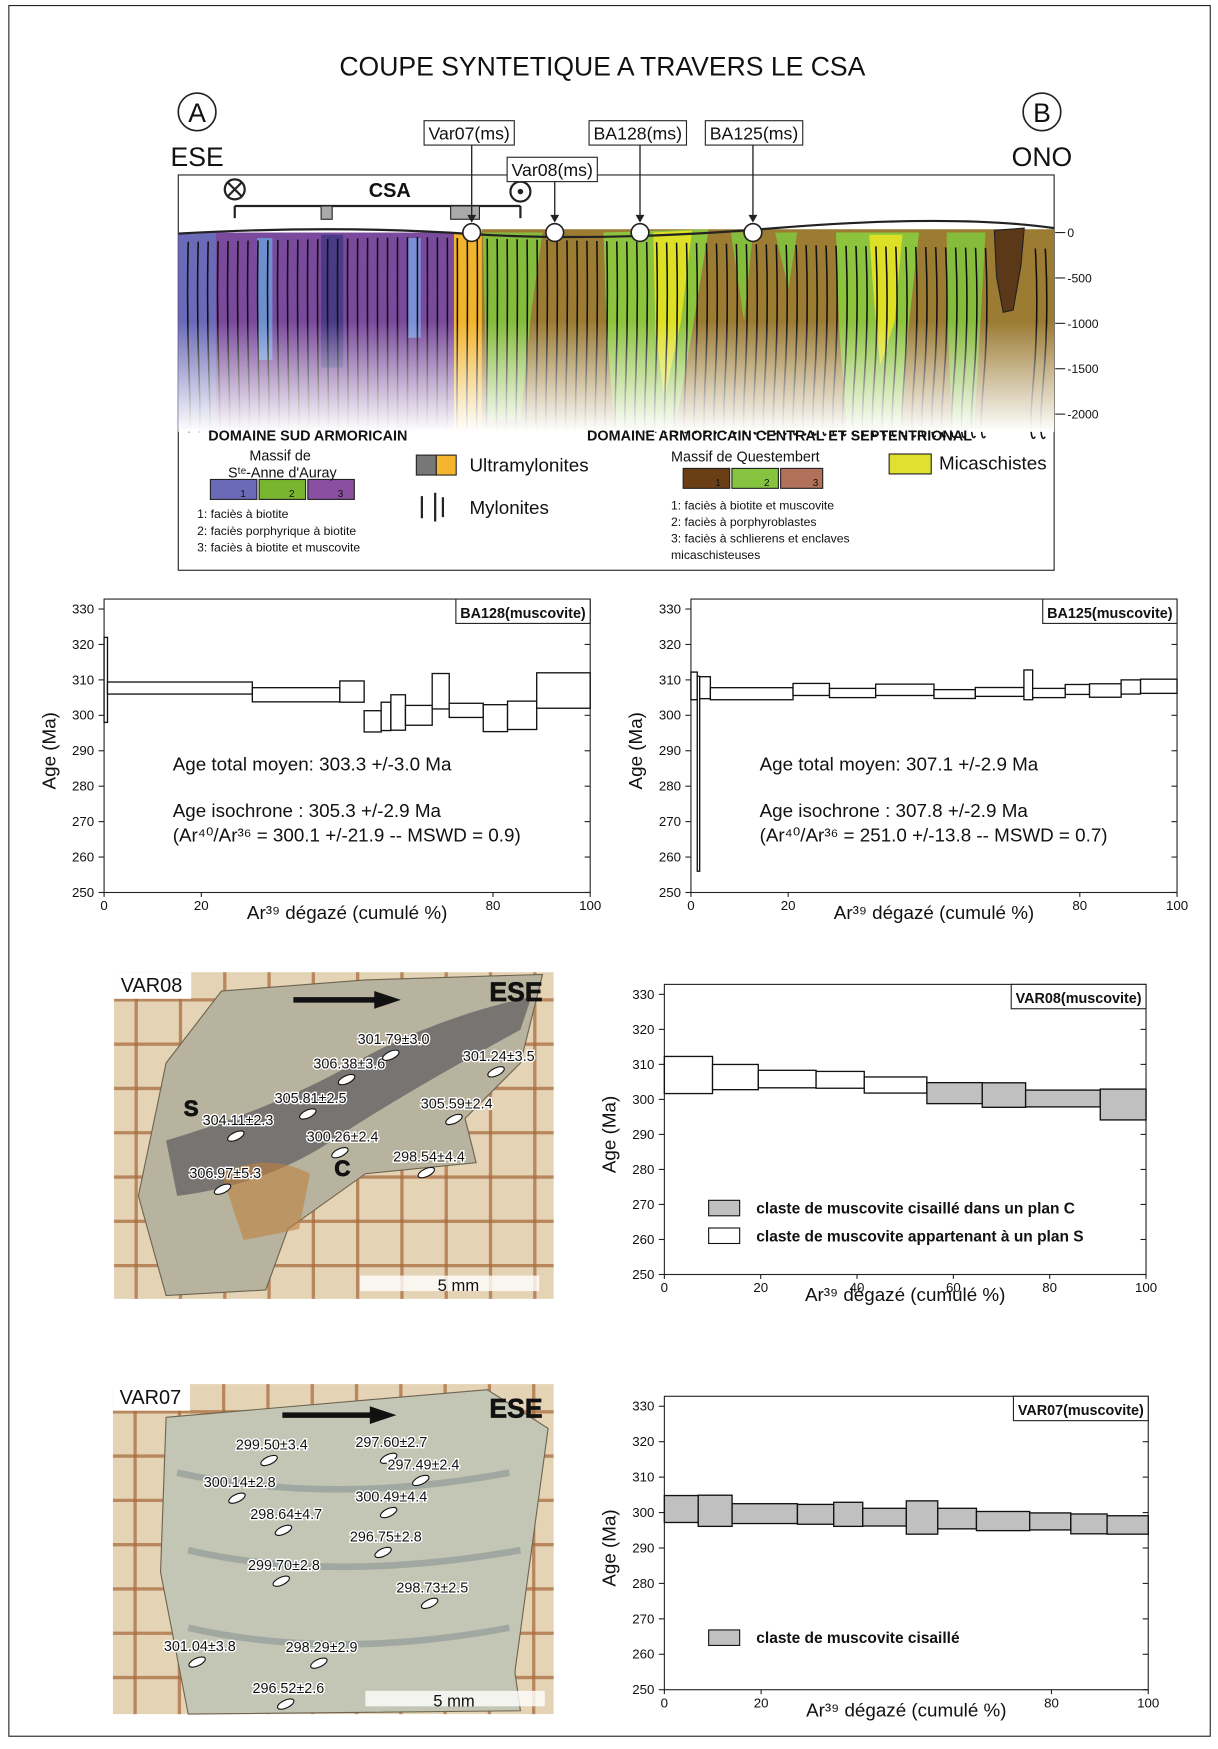 Image resolution: width=1218 pixels, height=1749 pixels. What do you see at coordinates (347, 745) in the screenshot?
I see `plot-frame` at bounding box center [347, 745].